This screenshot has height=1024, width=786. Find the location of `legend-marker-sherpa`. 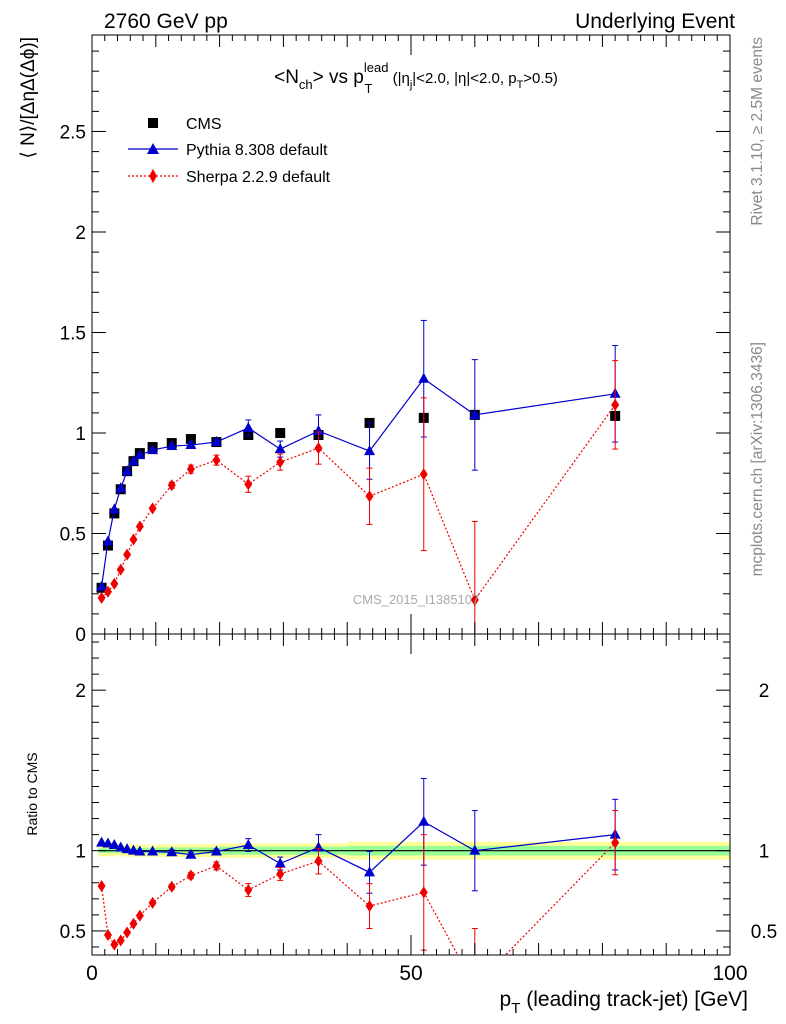

legend-marker-sherpa is located at coordinates (153, 176).